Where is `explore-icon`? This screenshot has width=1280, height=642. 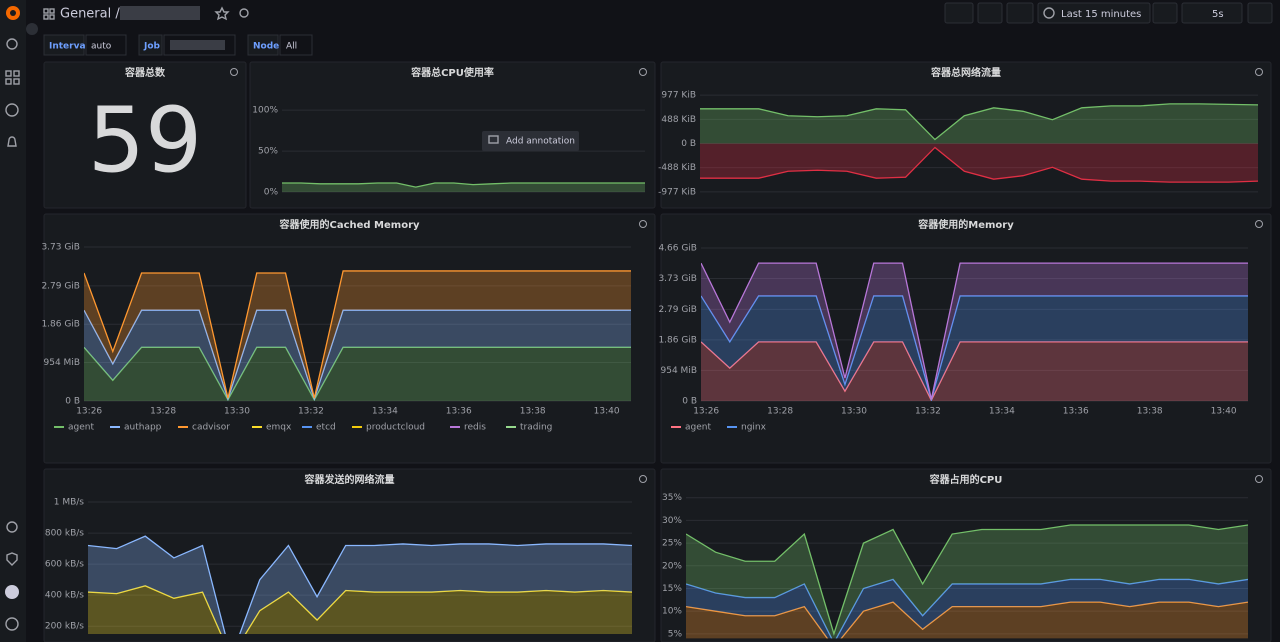 explore-icon is located at coordinates (12, 110).